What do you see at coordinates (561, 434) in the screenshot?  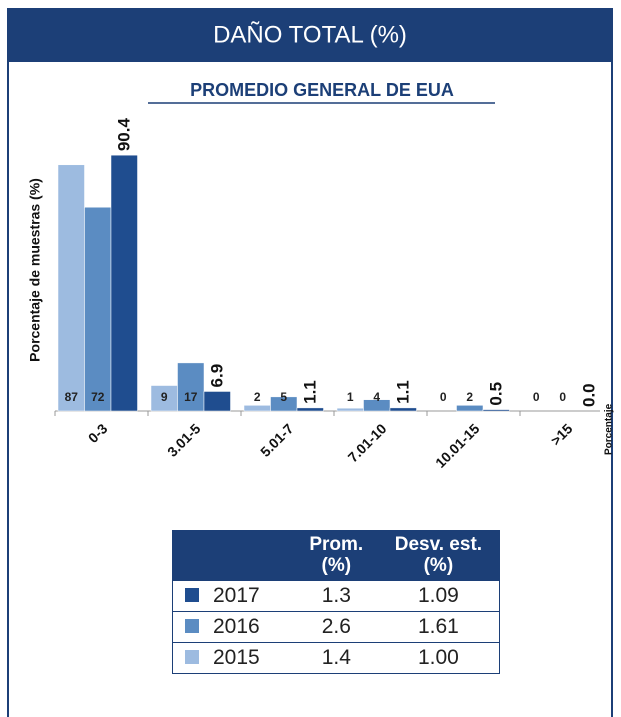 I see `x-tick-label: >15` at bounding box center [561, 434].